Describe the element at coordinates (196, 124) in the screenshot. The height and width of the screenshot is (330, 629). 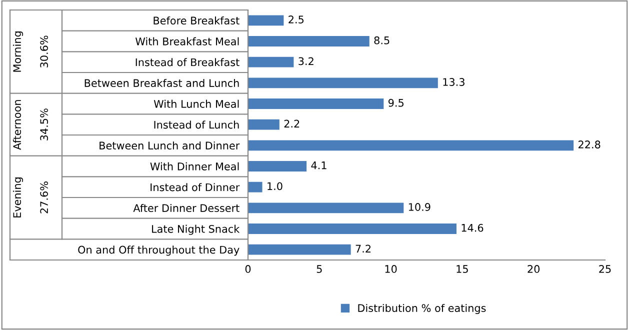
I see `y-tick-label: Instead of Lunch` at that location.